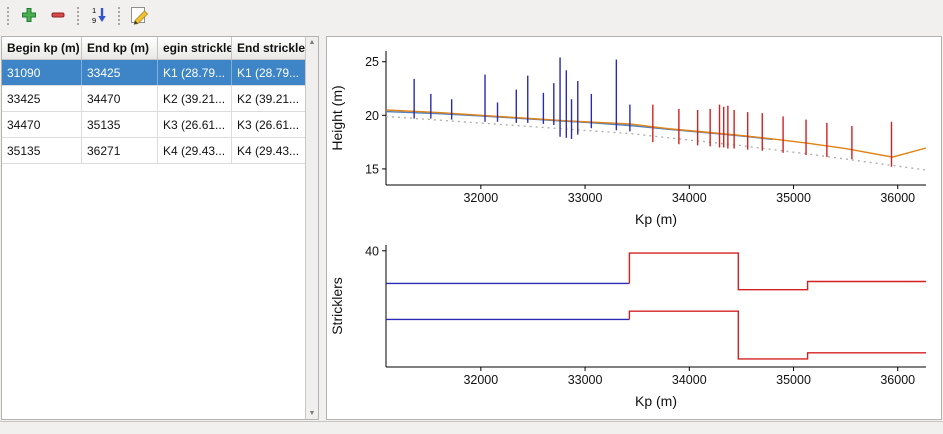 Image resolution: width=943 pixels, height=434 pixels. What do you see at coordinates (777, 335) in the screenshot?
I see `minor-strickler-red` at bounding box center [777, 335].